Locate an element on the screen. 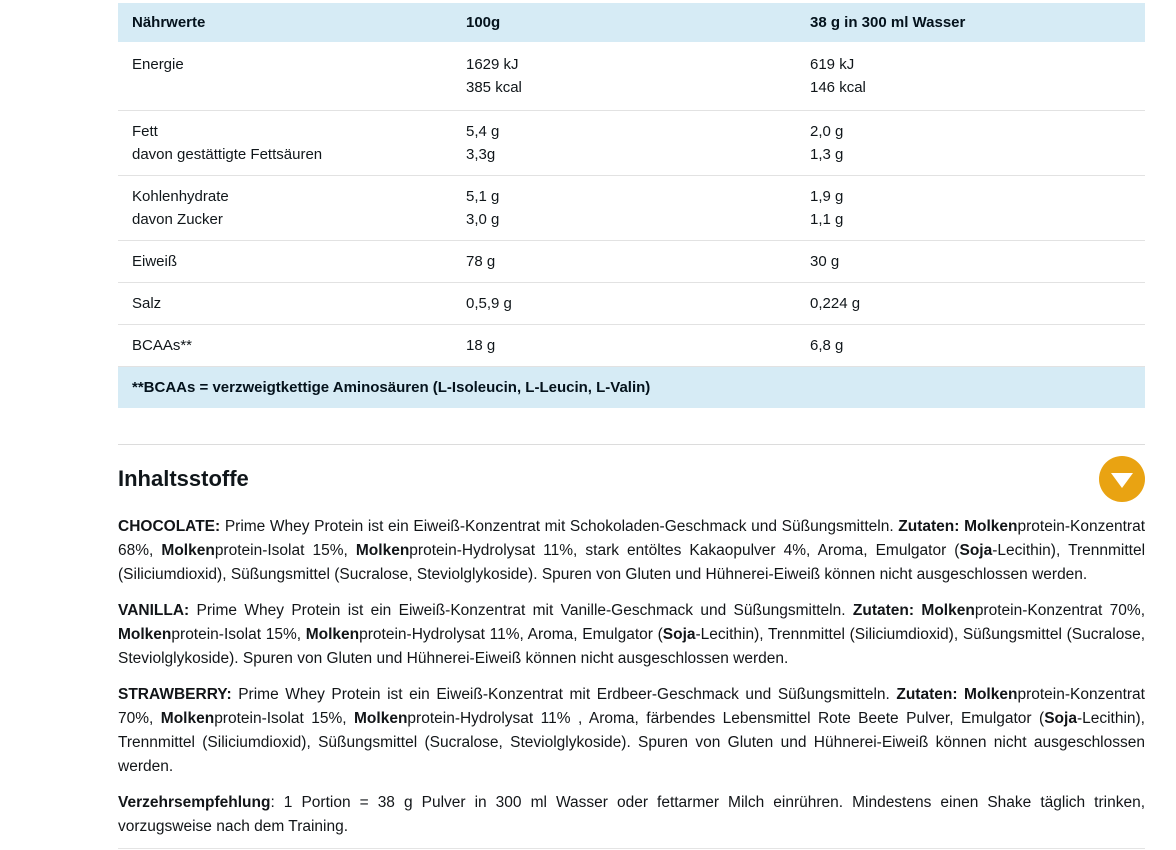  value-per-serving: 30 g is located at coordinates (825, 261).